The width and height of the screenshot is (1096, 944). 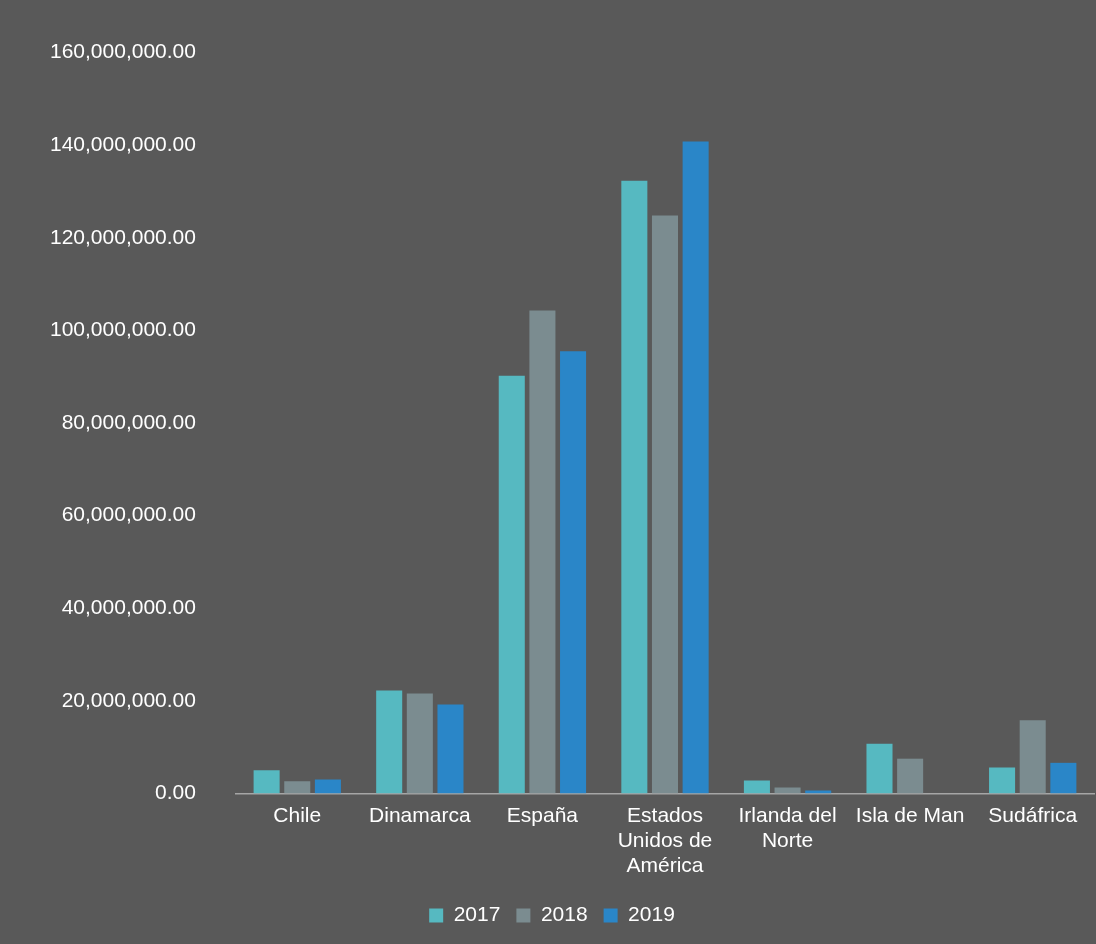 What do you see at coordinates (122, 329) in the screenshot?
I see `y-tick-label: 100,000,000.00` at bounding box center [122, 329].